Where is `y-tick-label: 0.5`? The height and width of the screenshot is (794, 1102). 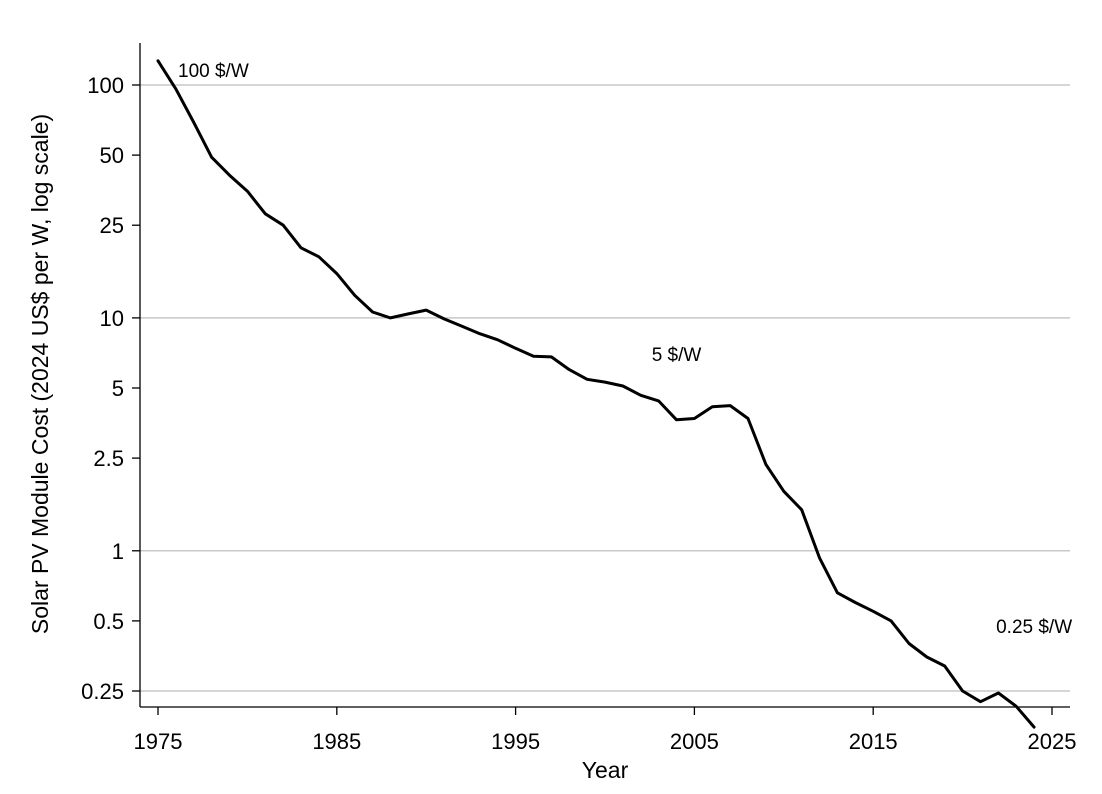
y-tick-label: 0.5 is located at coordinates (108, 621).